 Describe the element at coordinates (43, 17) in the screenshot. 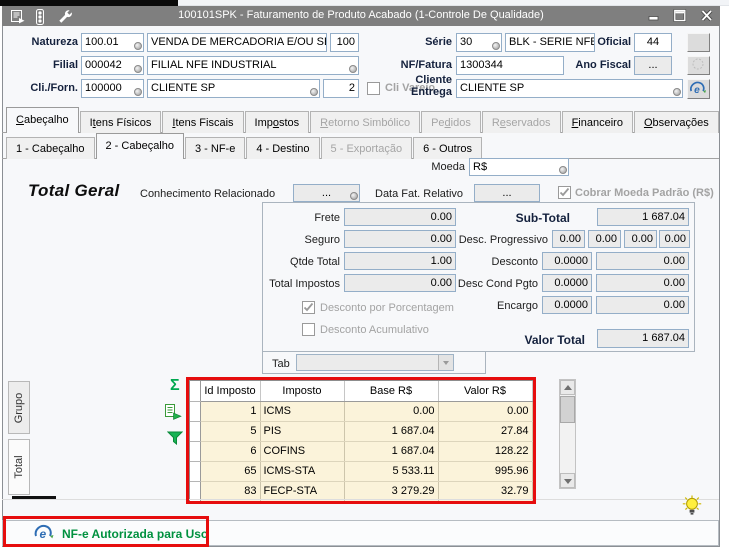

I see `traffic-light-icon` at that location.